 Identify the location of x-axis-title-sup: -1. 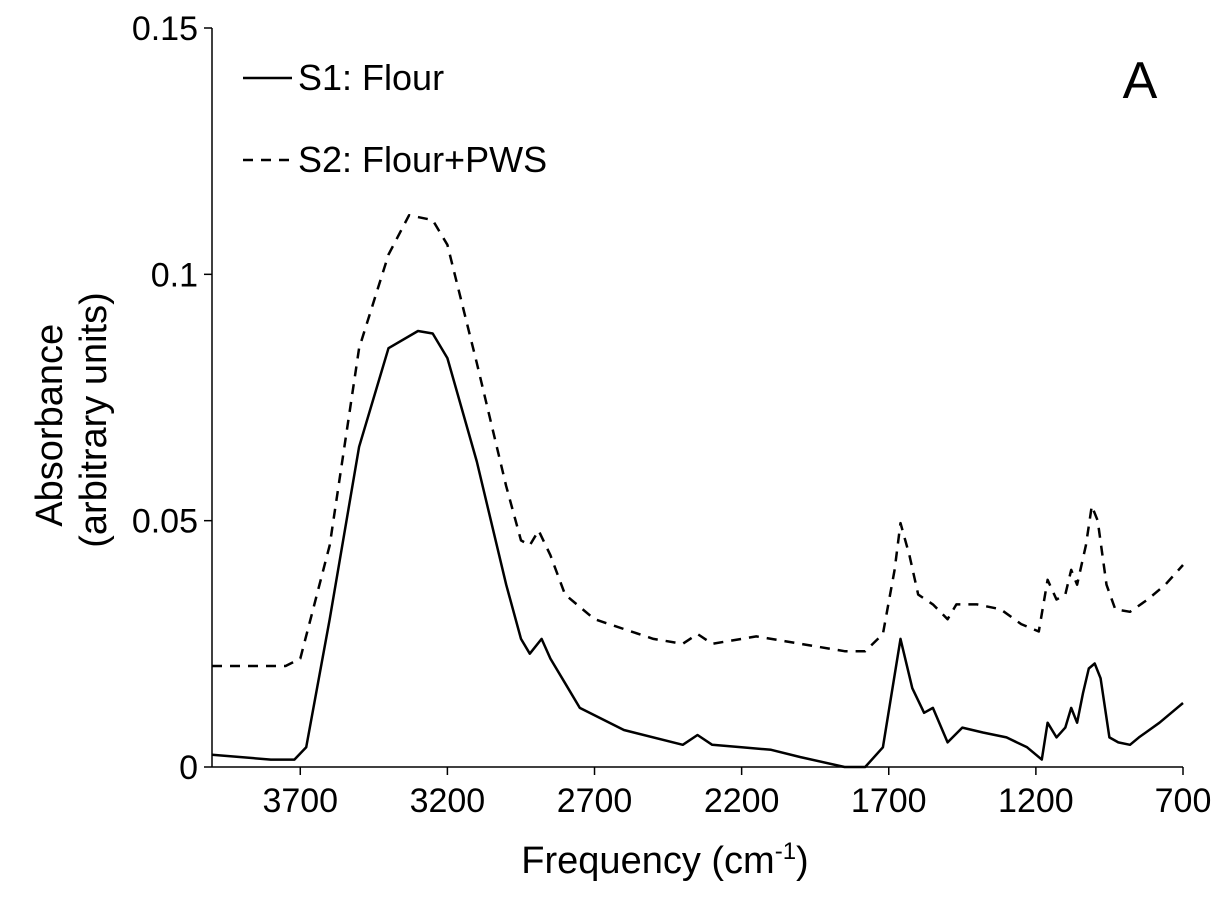
(785, 851).